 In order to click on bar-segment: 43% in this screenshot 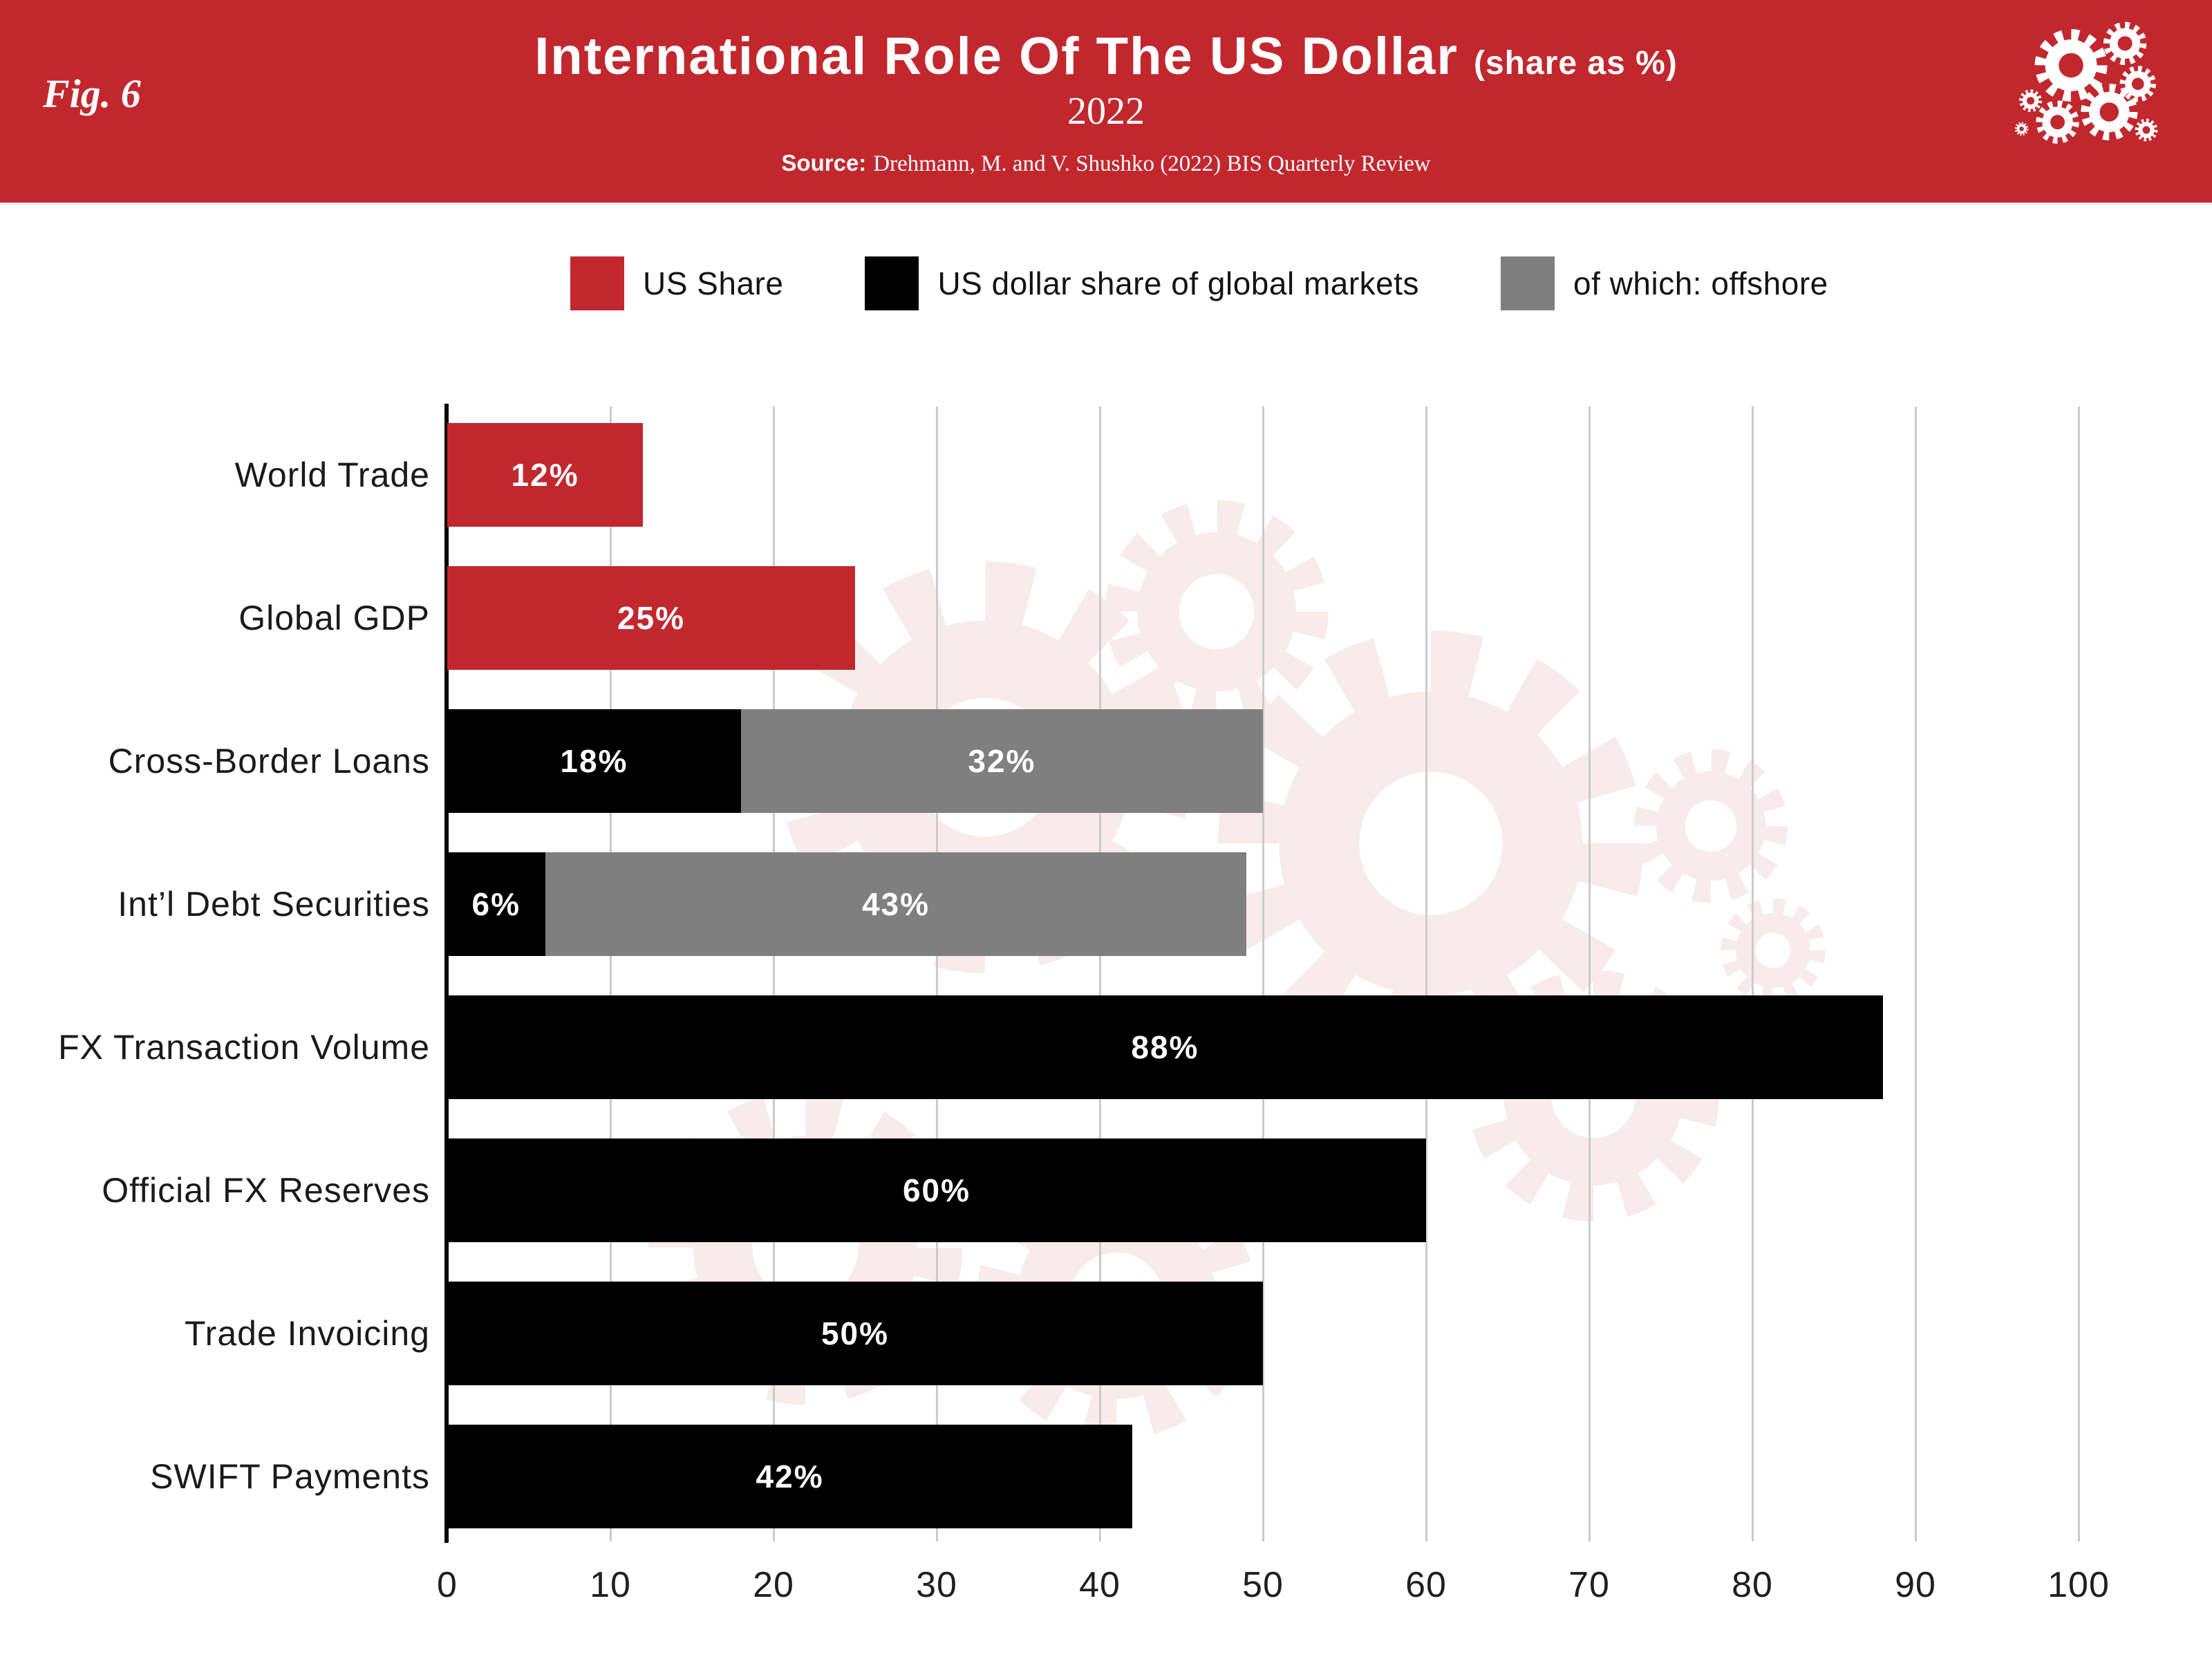, I will do `click(896, 904)`.